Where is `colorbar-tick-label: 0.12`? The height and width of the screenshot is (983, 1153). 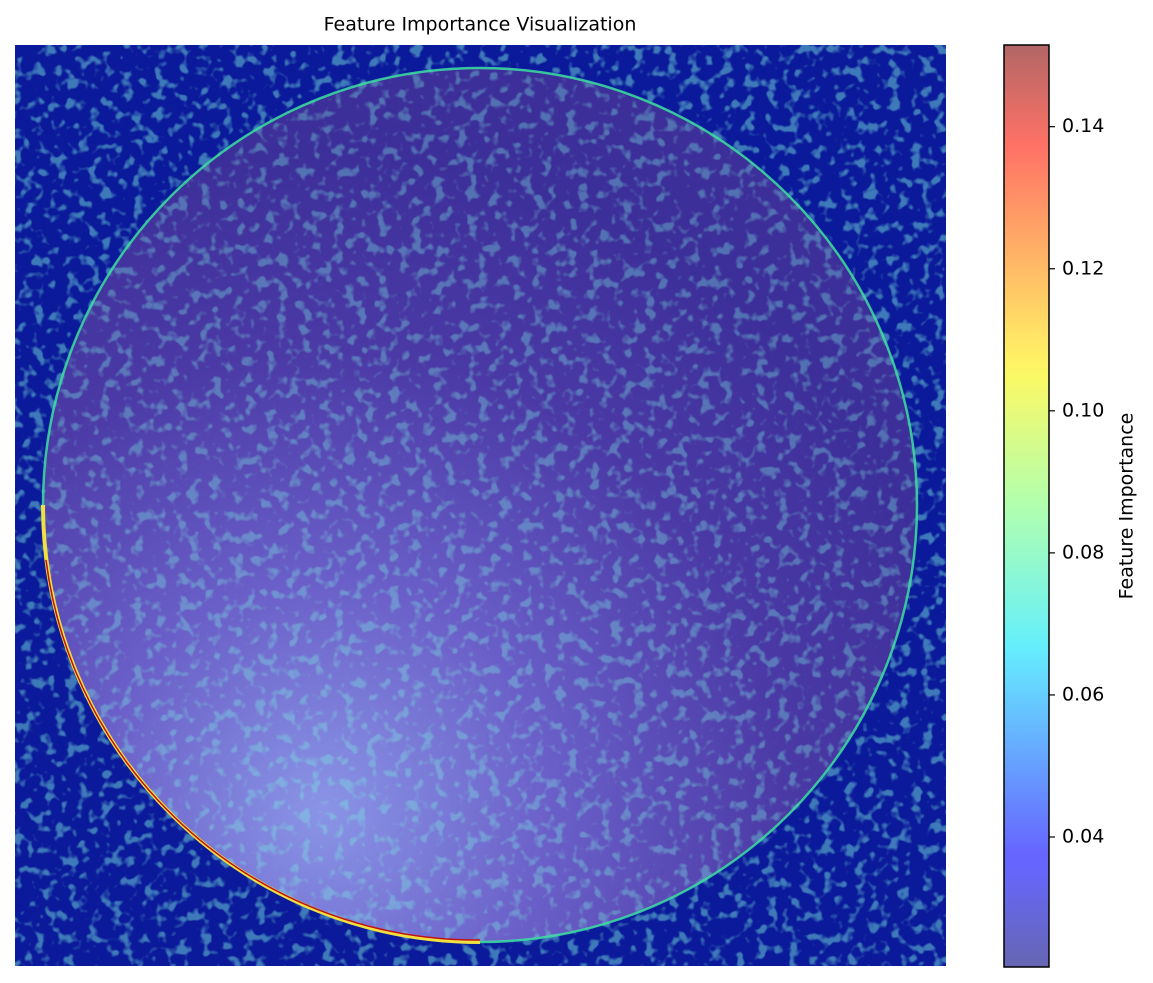
colorbar-tick-label: 0.12 is located at coordinates (1083, 268).